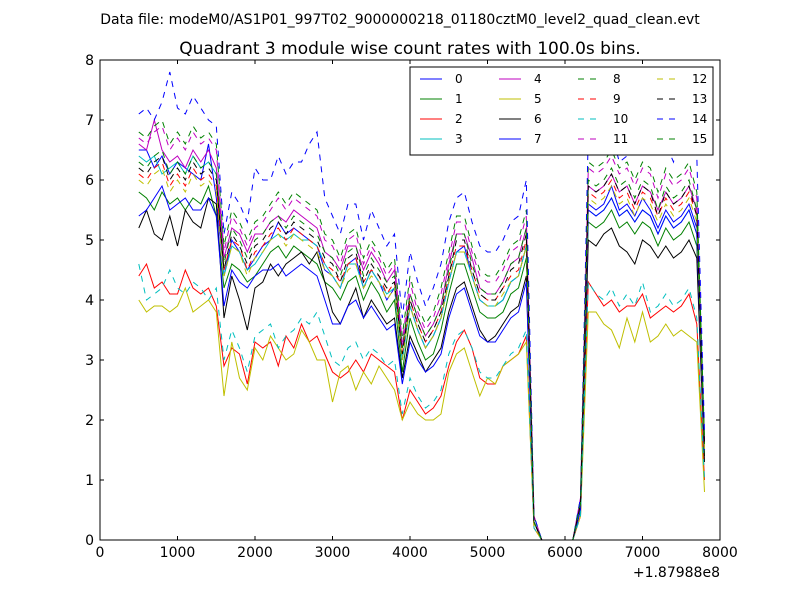 The width and height of the screenshot is (800, 600). Describe the element at coordinates (459, 139) in the screenshot. I see `legend-label-3: 3` at that location.